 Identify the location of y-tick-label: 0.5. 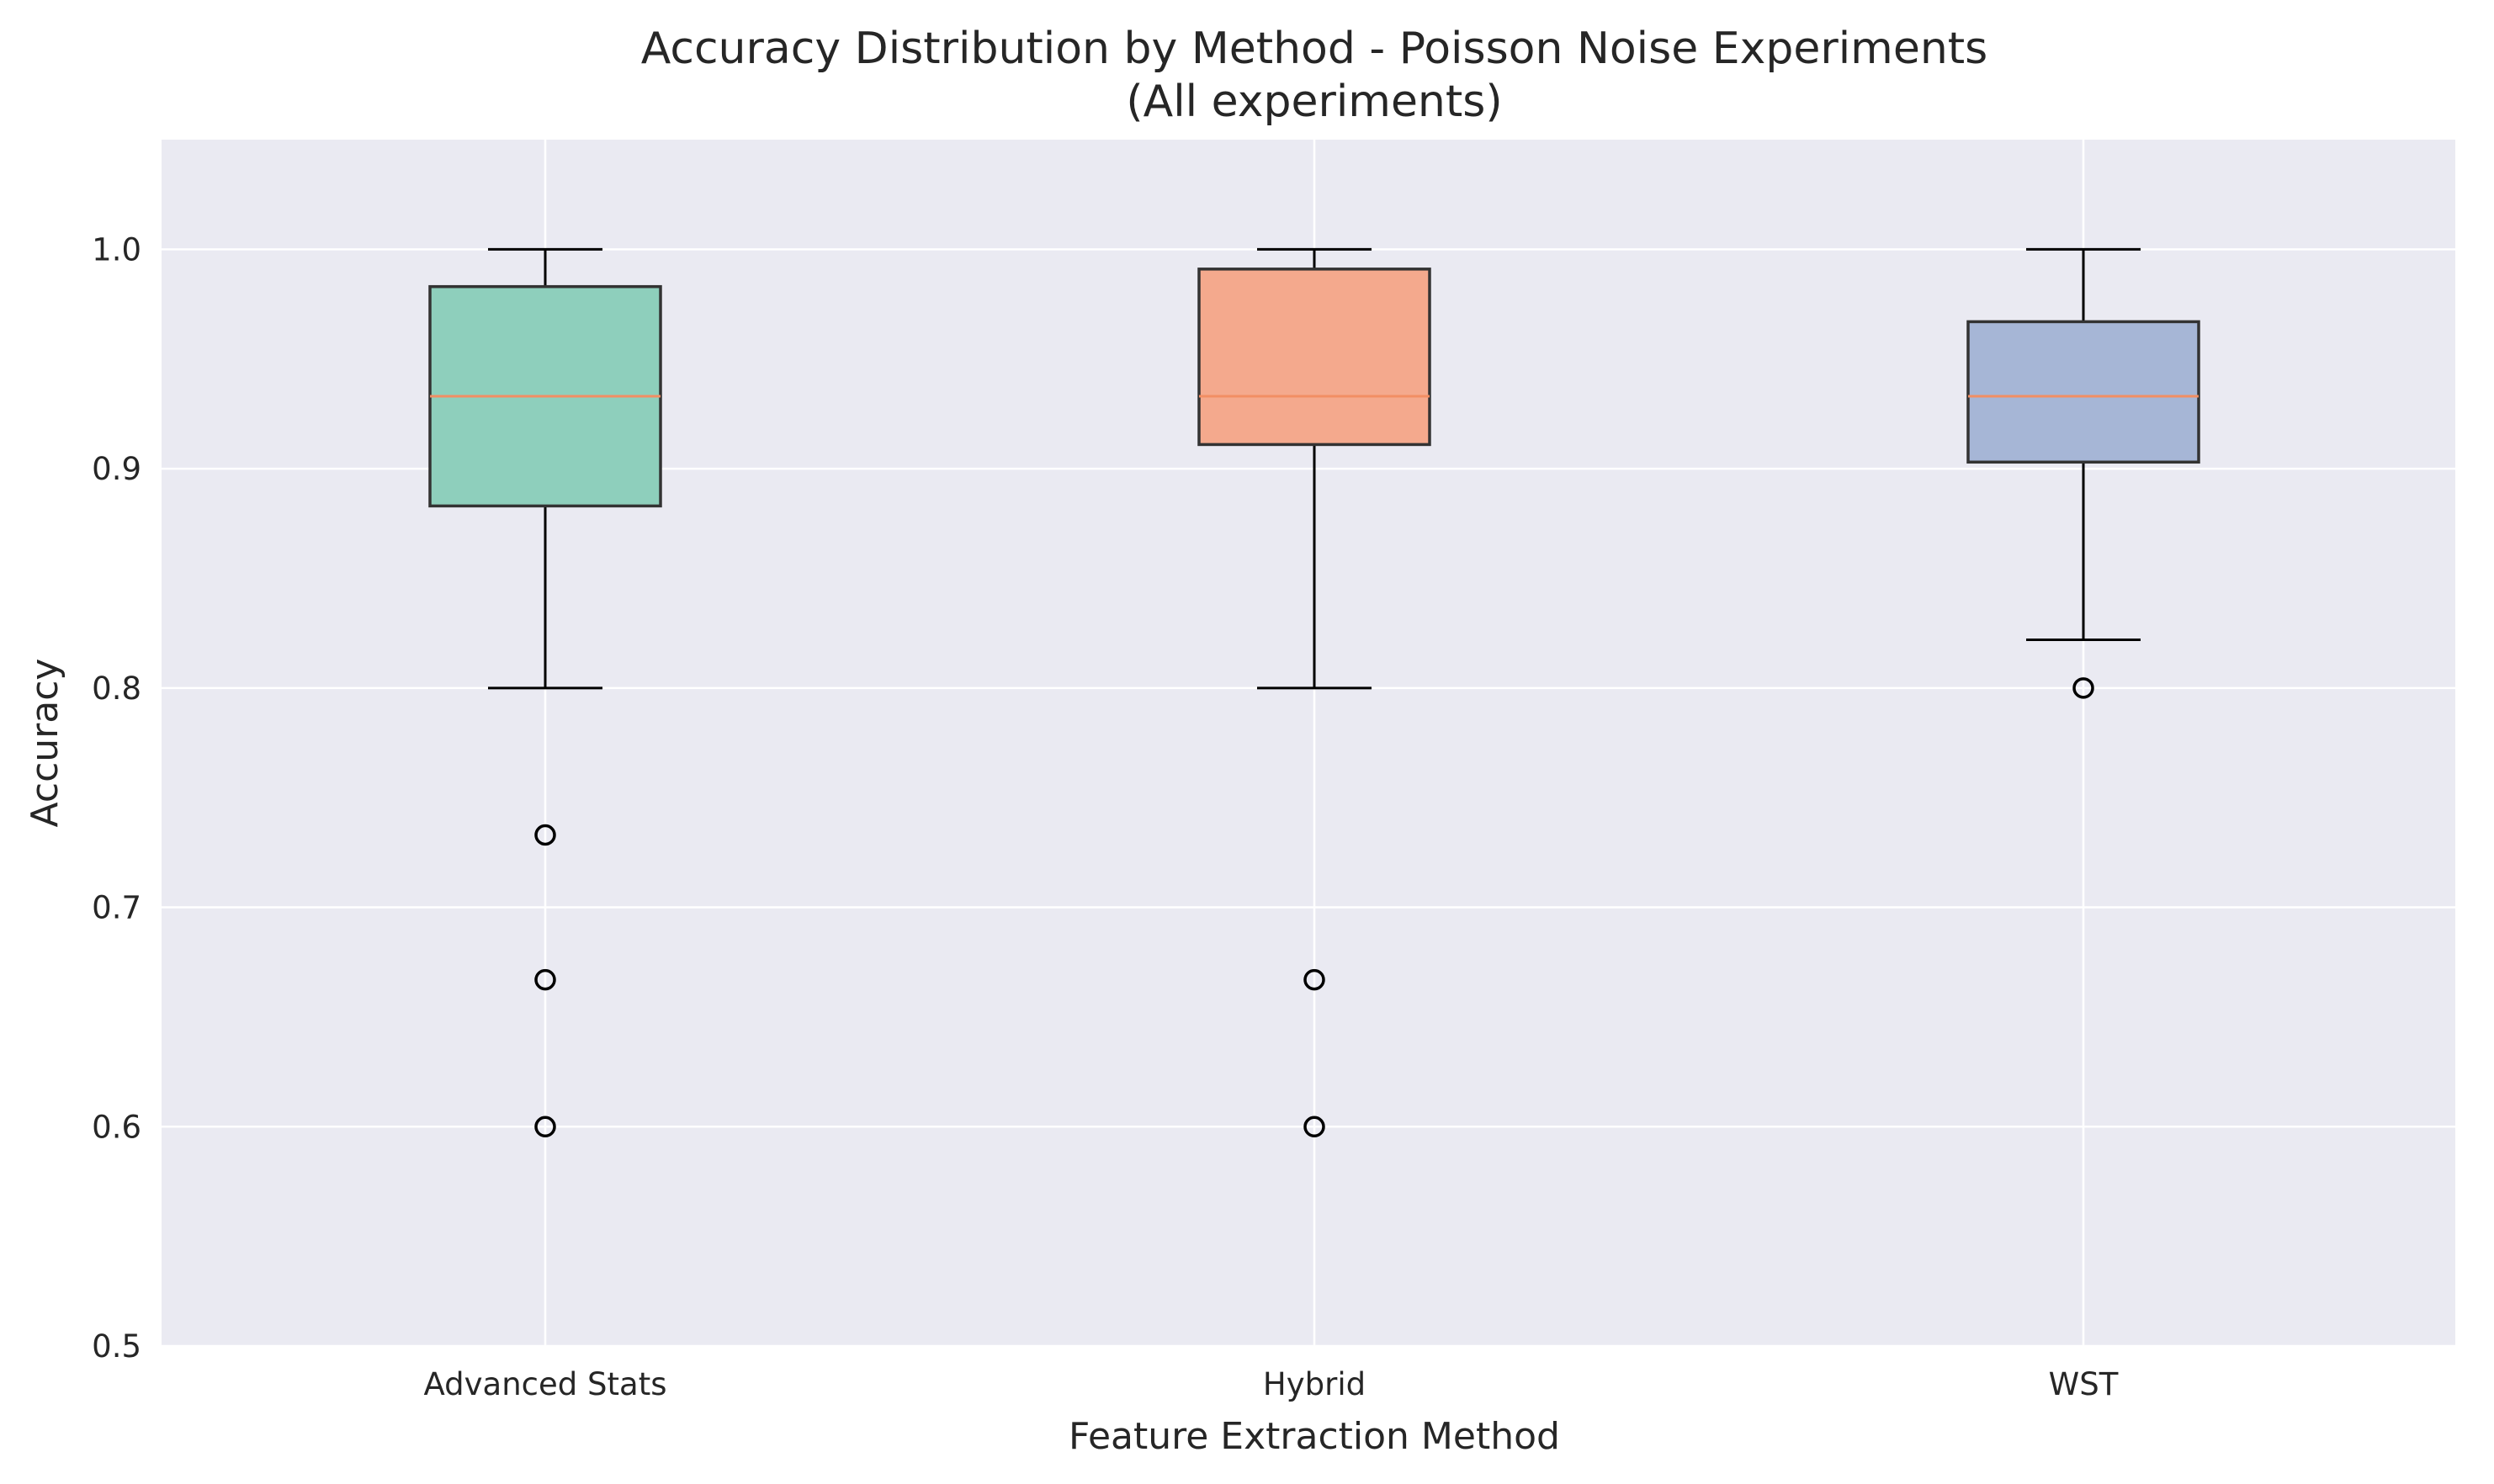
(117, 1346).